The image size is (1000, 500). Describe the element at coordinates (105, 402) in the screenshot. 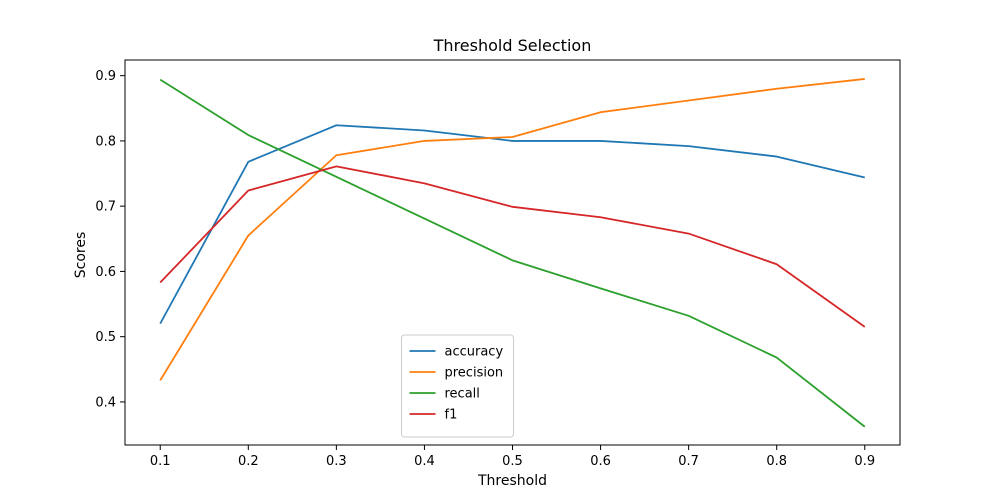

I see `y-tick-label: 0.4` at that location.